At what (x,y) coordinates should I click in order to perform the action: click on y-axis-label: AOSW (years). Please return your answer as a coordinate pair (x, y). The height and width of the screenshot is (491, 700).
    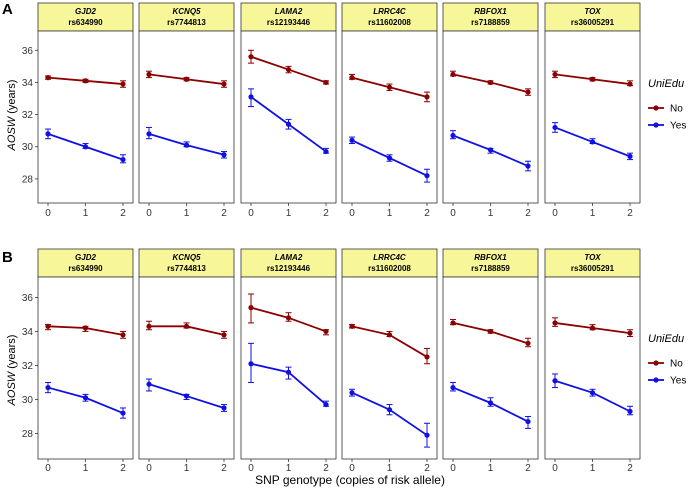
    Looking at the image, I should click on (12, 116).